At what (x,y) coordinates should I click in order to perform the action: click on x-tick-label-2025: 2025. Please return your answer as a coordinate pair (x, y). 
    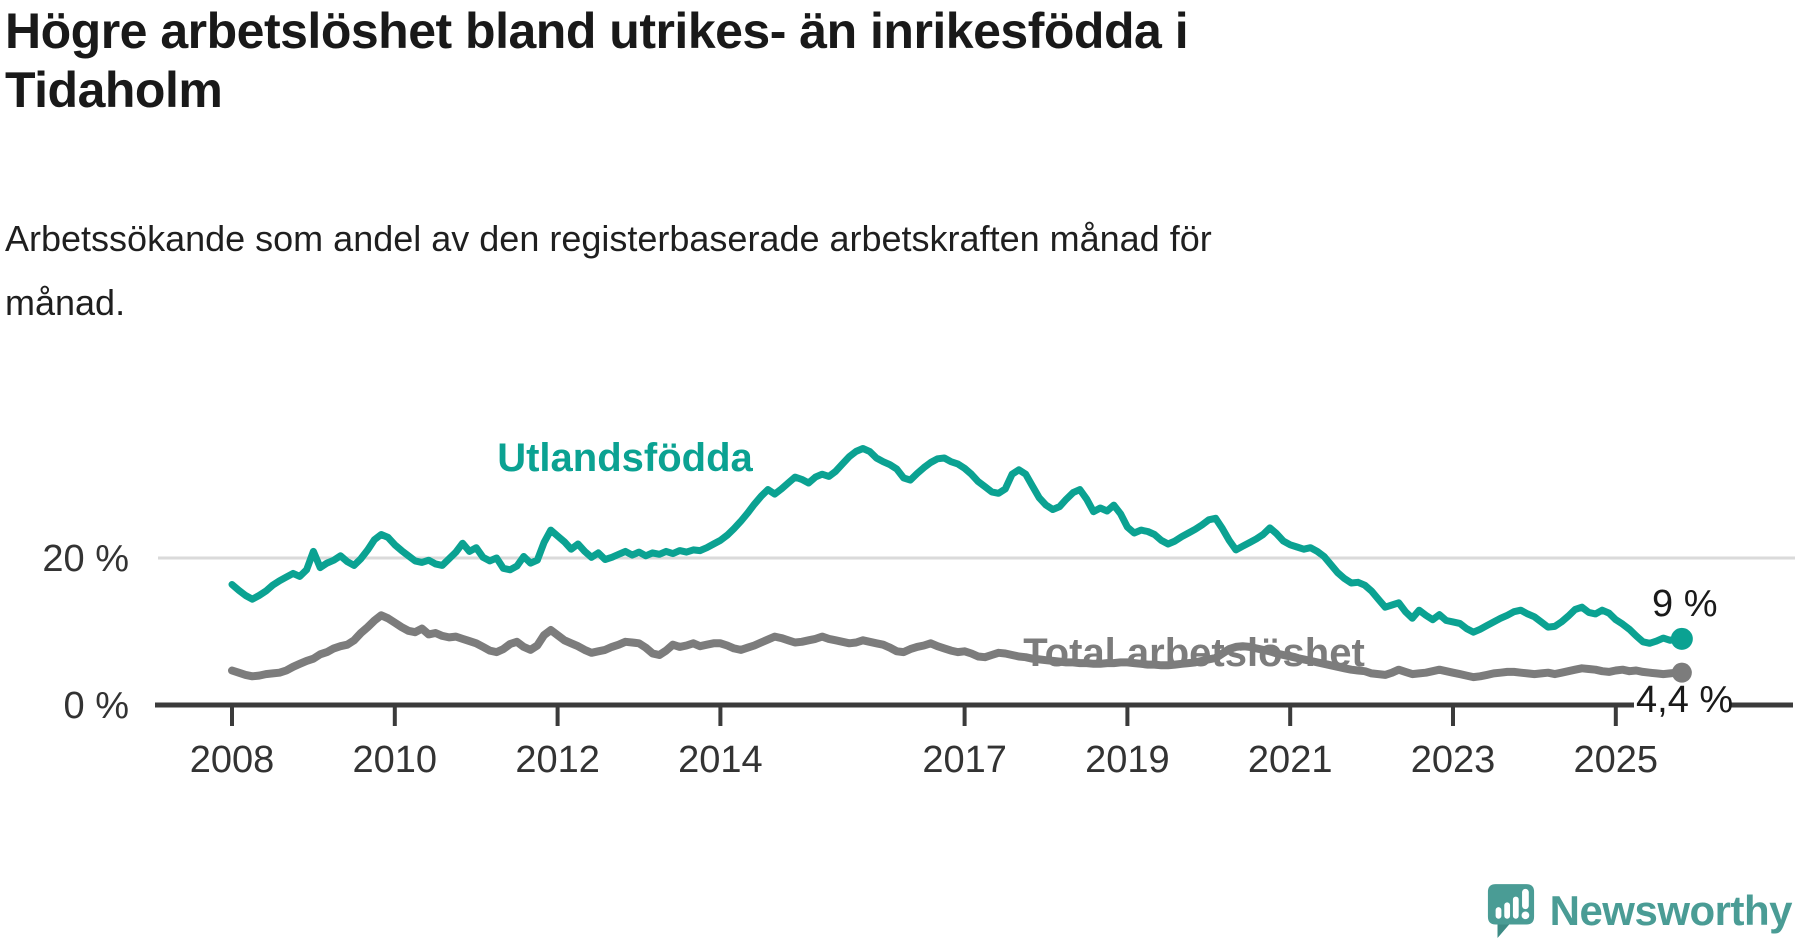
    Looking at the image, I should click on (1616, 760).